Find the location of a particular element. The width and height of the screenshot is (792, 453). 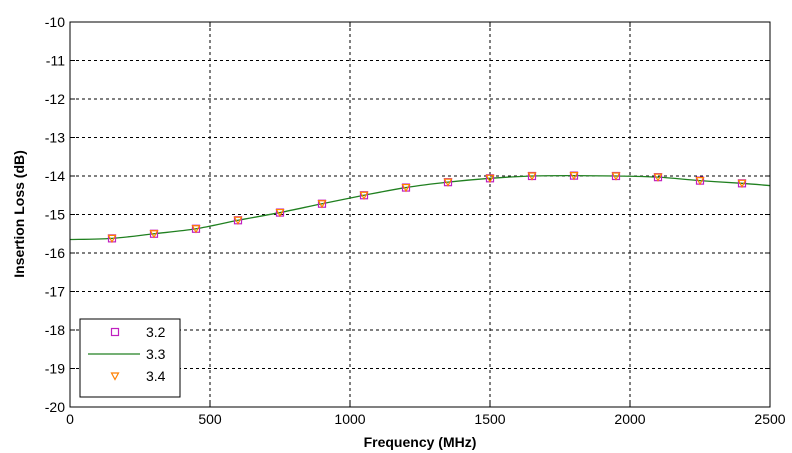

y-tick-label: -13 is located at coordinates (55, 138).